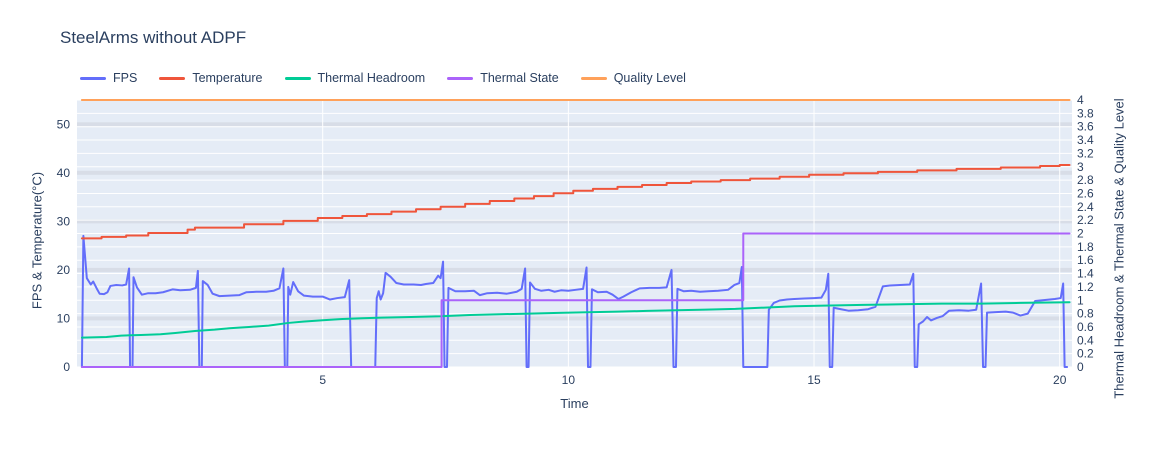 This screenshot has height=450, width=1156. Describe the element at coordinates (569, 380) in the screenshot. I see `x-tick-label: 10` at that location.